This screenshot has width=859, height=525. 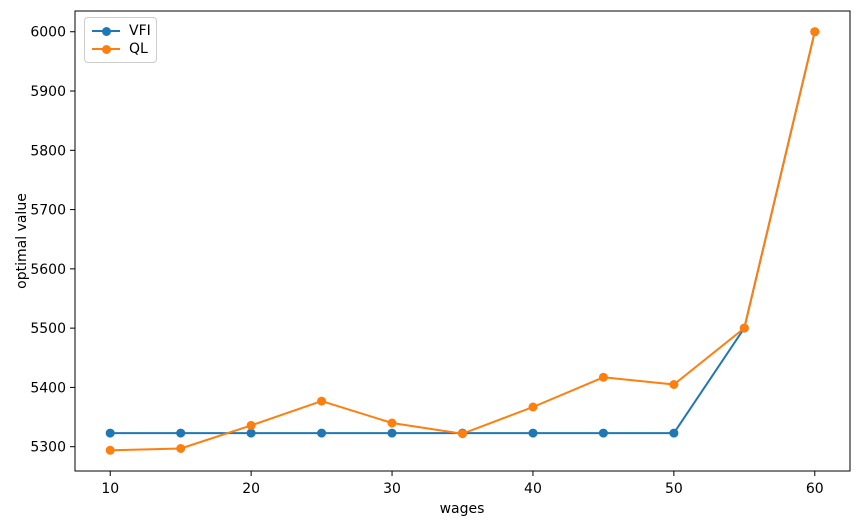 I want to click on legend: VFI QL, so click(x=120, y=40).